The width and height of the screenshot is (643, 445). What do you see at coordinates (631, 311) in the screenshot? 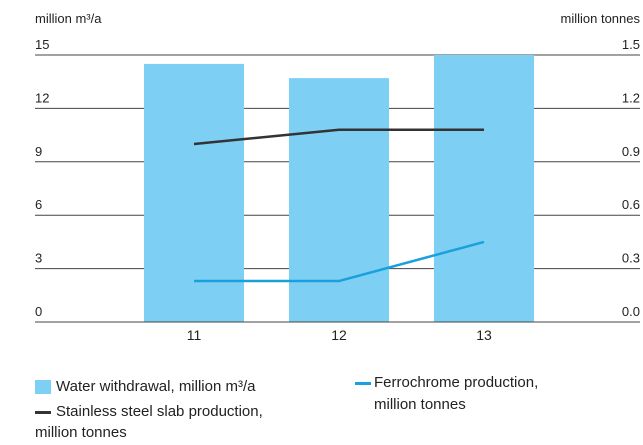
I see `right-tick-label: 0.0` at bounding box center [631, 311].